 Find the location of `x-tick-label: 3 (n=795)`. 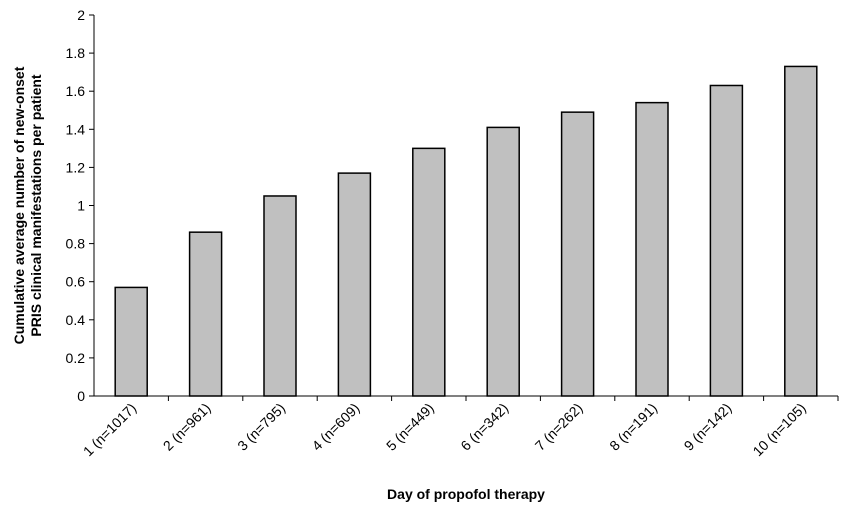

x-tick-label: 3 (n=795) is located at coordinates (261, 427).